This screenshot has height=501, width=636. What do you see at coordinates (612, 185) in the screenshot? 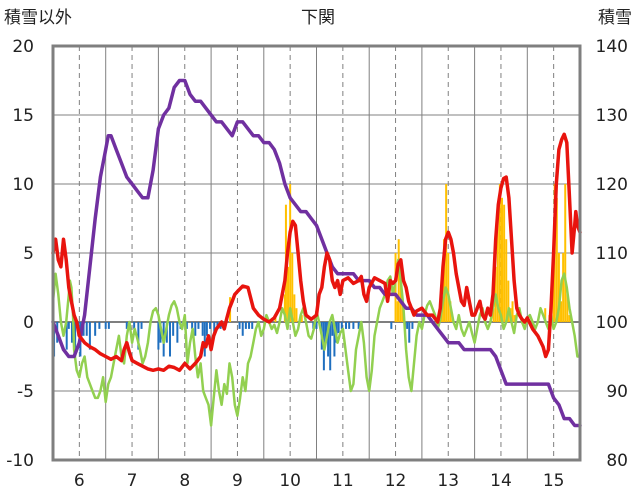
I see `y-right-tick-label: 120` at bounding box center [612, 185].